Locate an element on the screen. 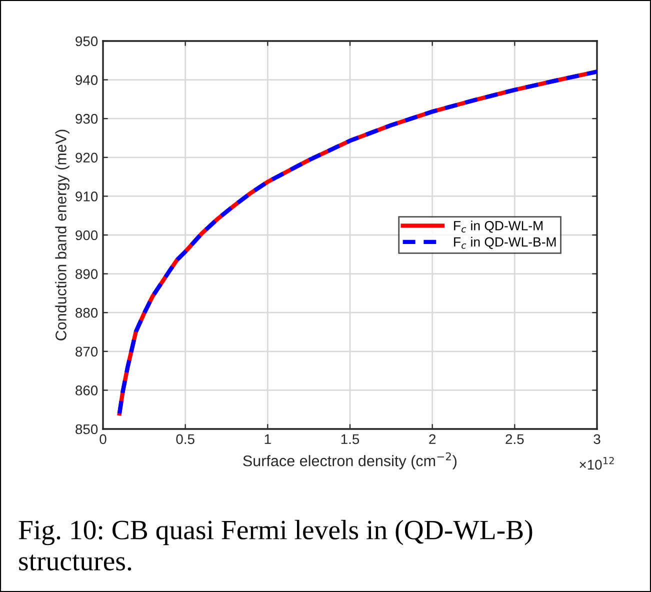 The height and width of the screenshot is (592, 651). caption: Fig. 10: CB quasi Fermi levels in (QD-WL-B) structures. is located at coordinates (275, 545).